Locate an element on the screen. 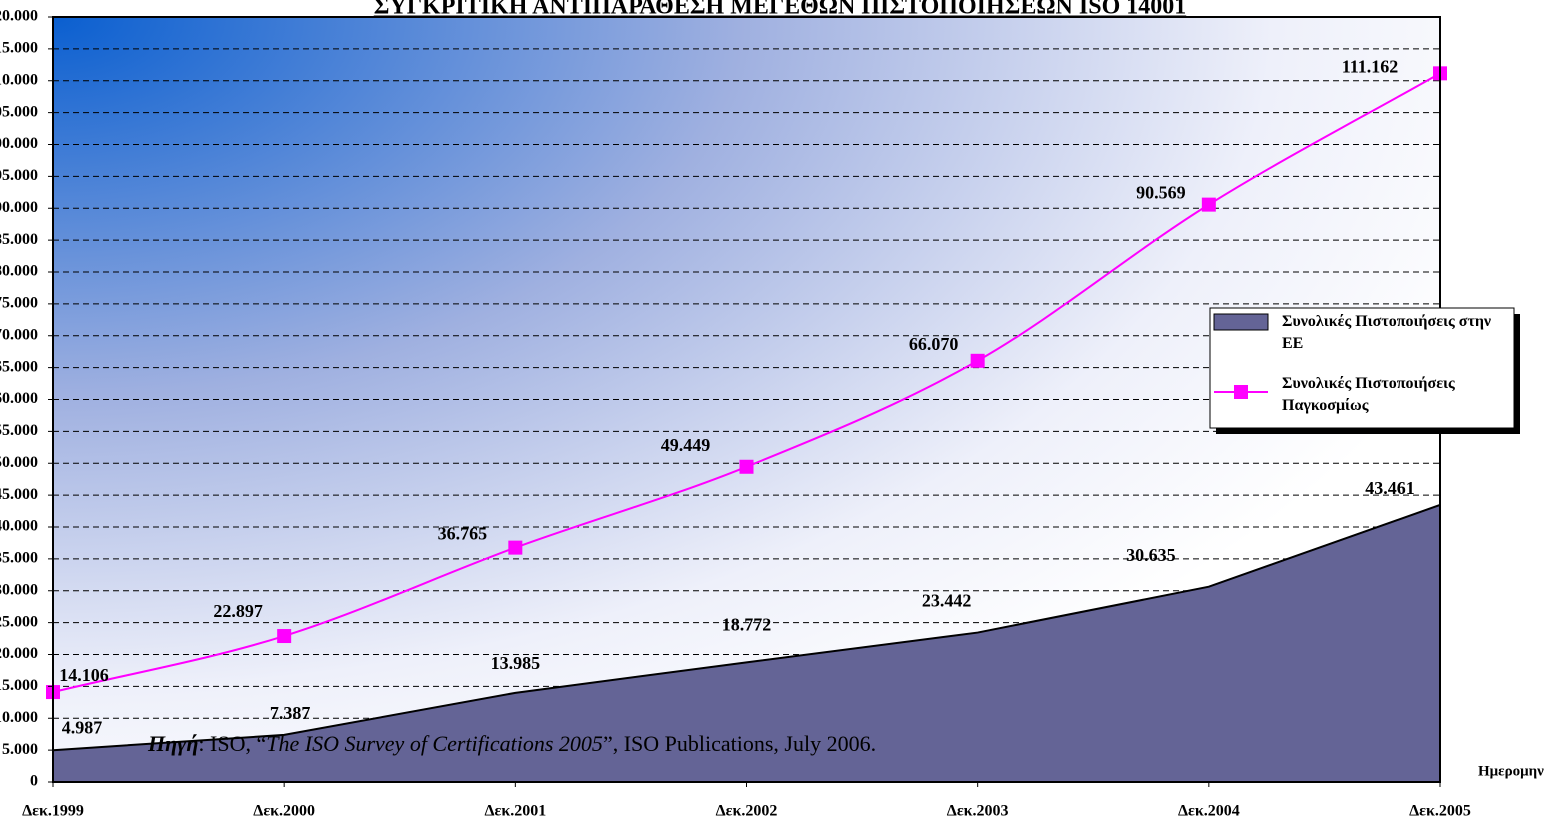  y-tick-label: 120.000 is located at coordinates (19, 16).